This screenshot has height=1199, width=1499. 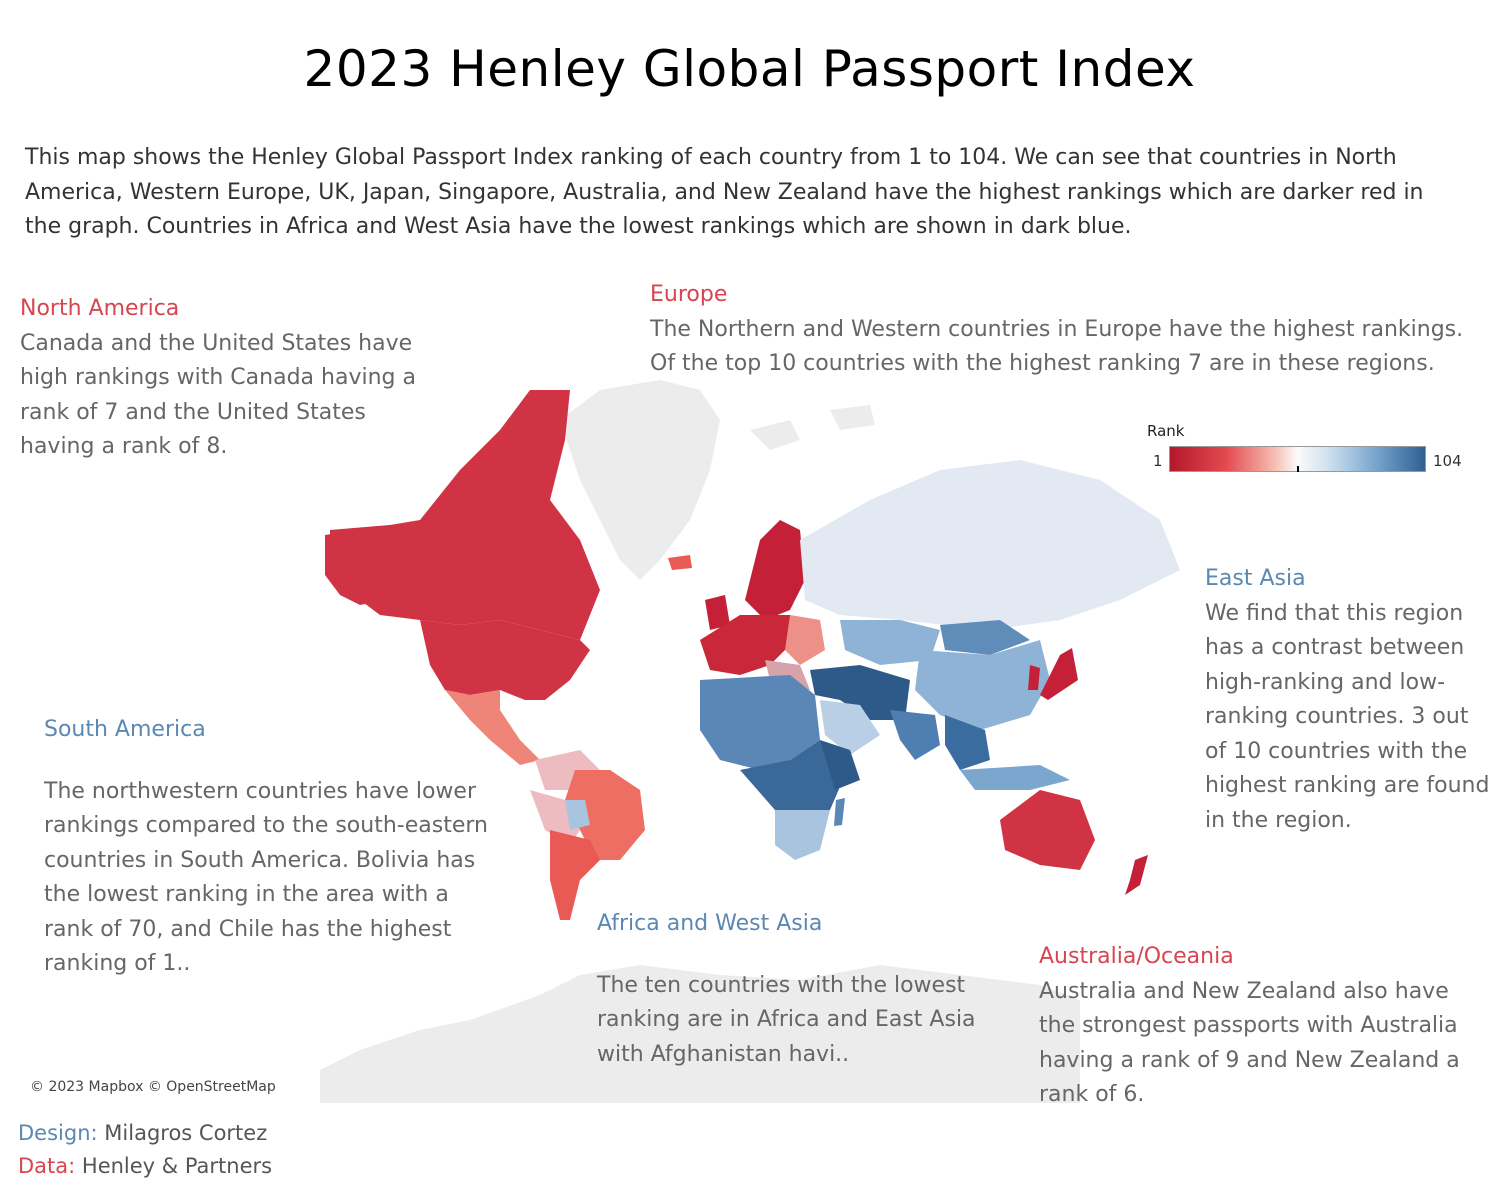 What do you see at coordinates (125, 729) in the screenshot?
I see `annotation-heading: South America` at bounding box center [125, 729].